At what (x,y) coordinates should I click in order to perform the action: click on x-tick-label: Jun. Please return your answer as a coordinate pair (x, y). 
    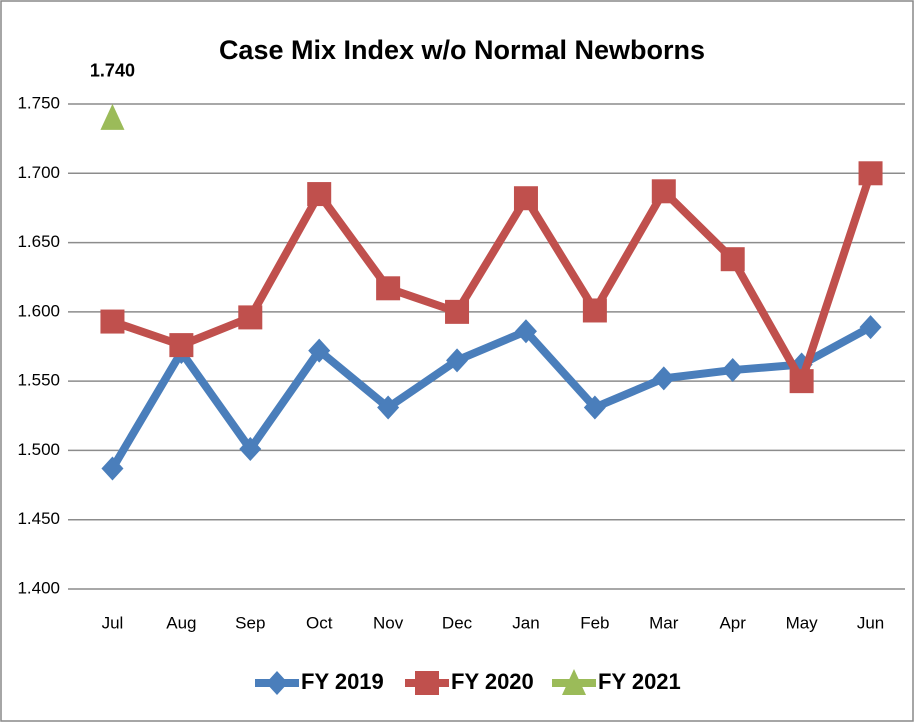
    Looking at the image, I should click on (870, 622).